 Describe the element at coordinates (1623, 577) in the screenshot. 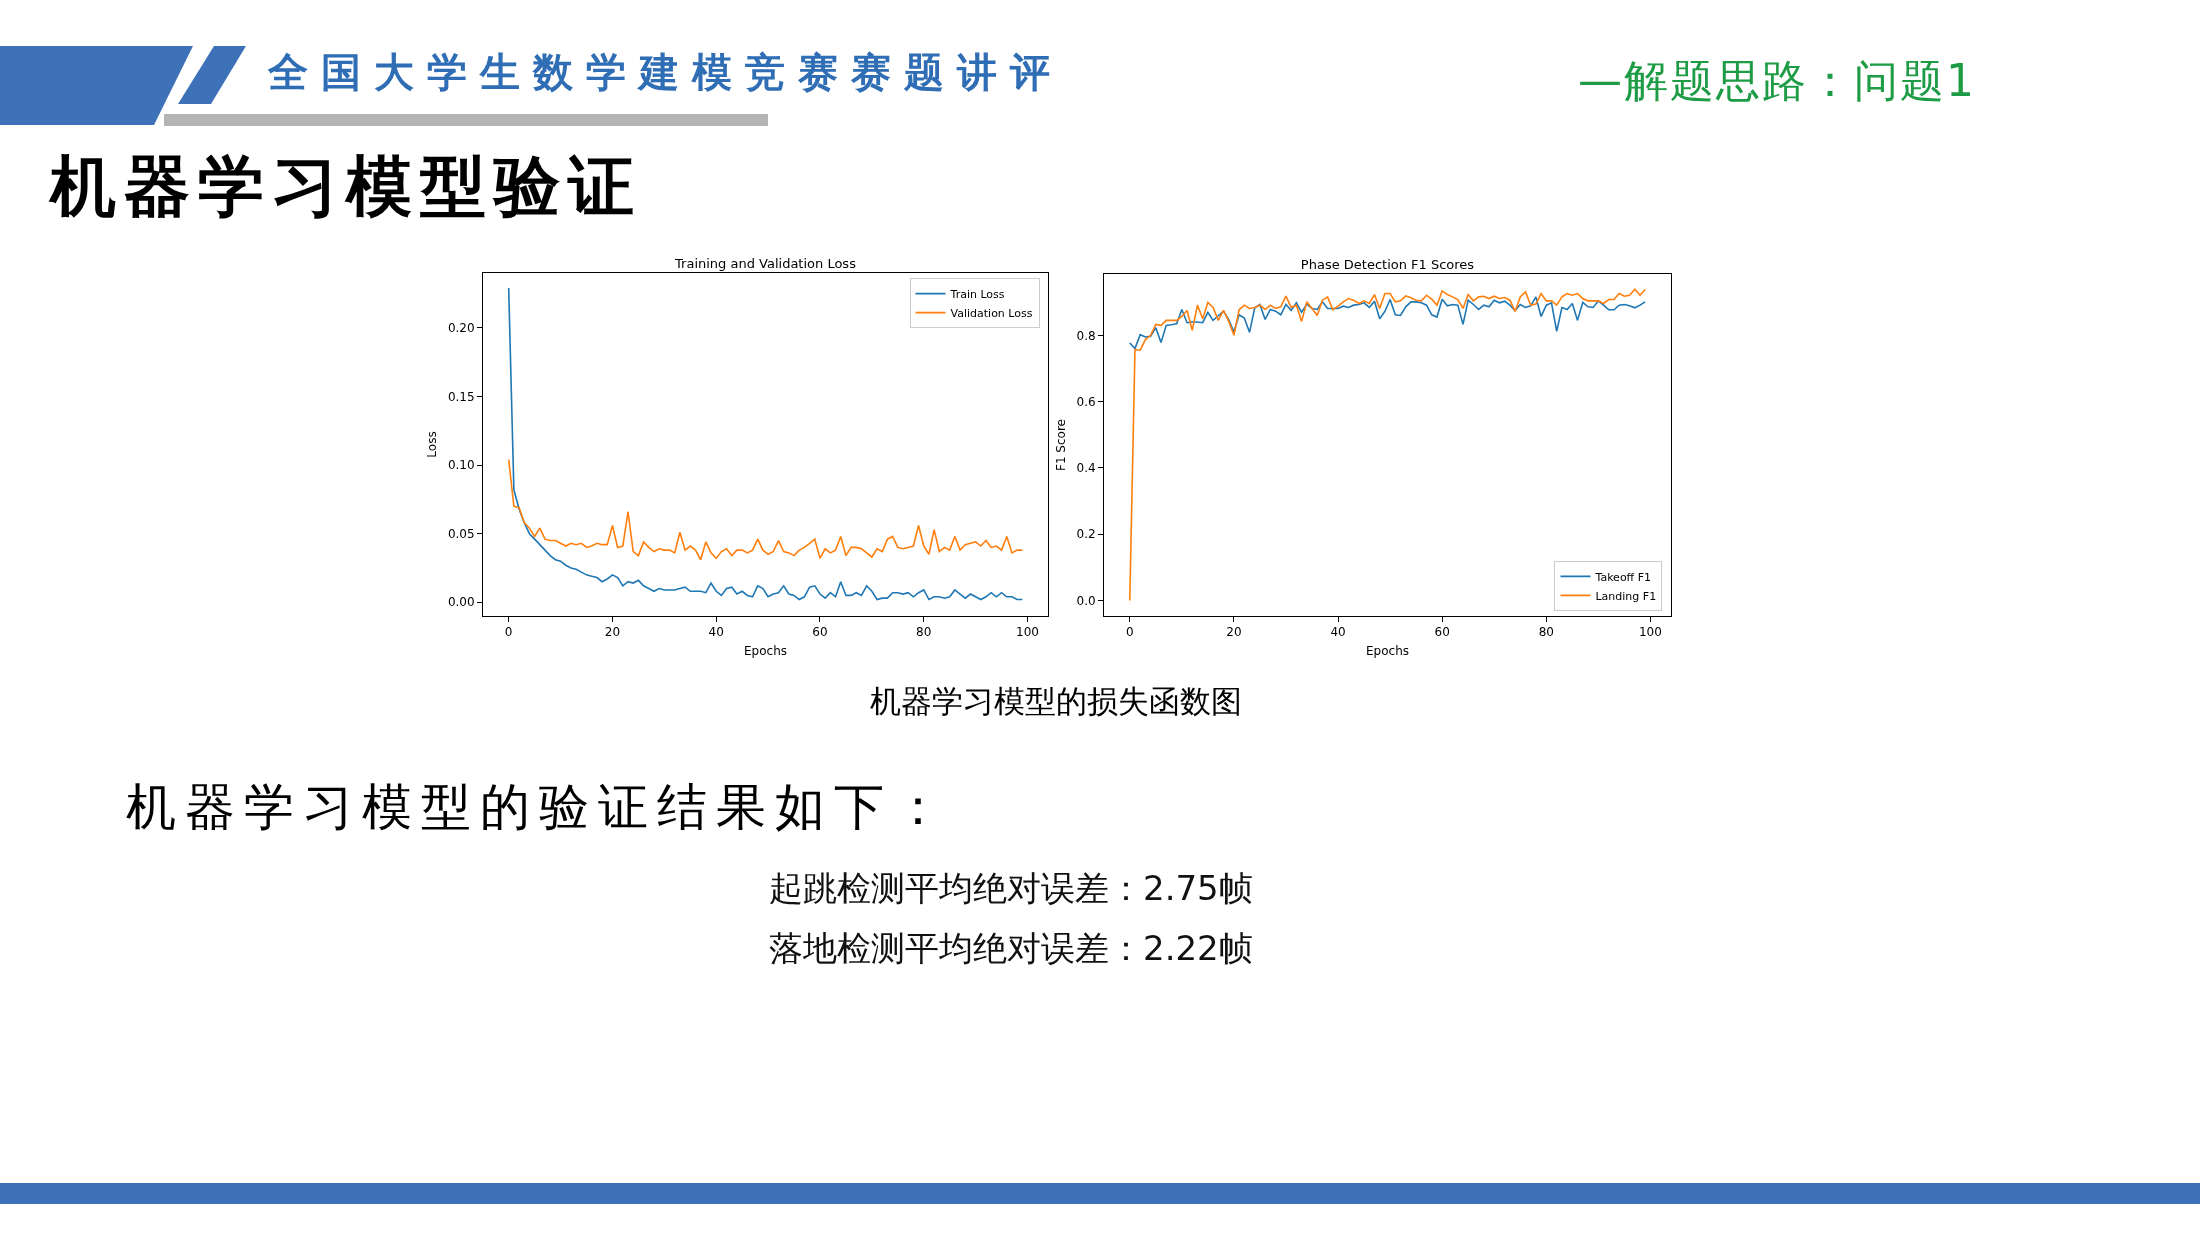

I see `legend-label: Takeoff F1` at that location.